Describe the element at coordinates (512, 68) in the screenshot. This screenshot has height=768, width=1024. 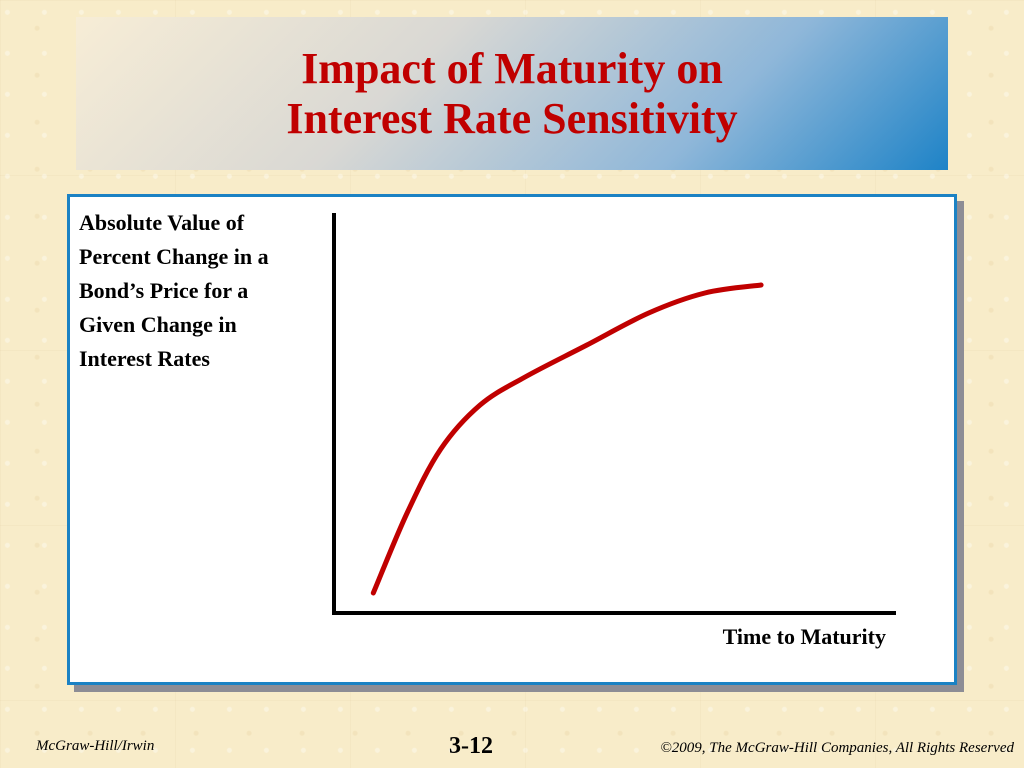
I see `slide-title-line-1: Impact of Maturity on` at that location.